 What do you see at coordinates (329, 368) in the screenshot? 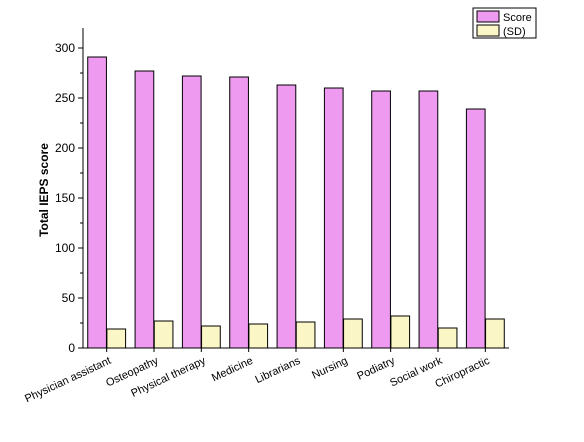
I see `x-tick-label: Nursing` at bounding box center [329, 368].